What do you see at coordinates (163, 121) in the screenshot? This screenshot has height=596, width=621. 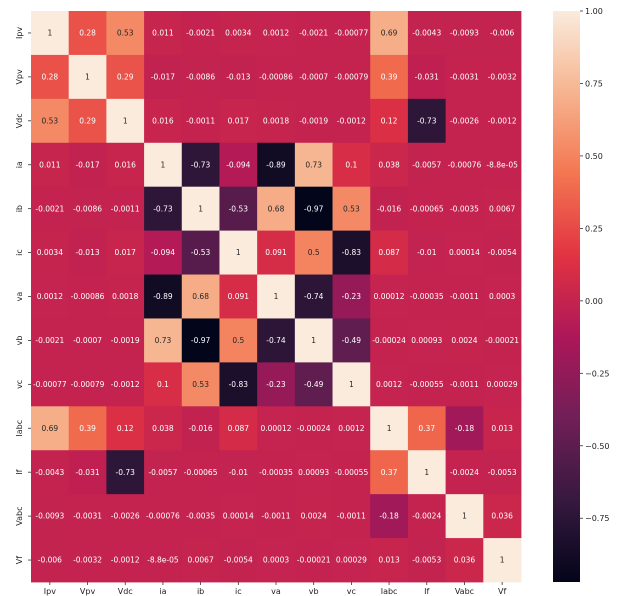 I see `heatmap-cell-Vdc-ia` at bounding box center [163, 121].